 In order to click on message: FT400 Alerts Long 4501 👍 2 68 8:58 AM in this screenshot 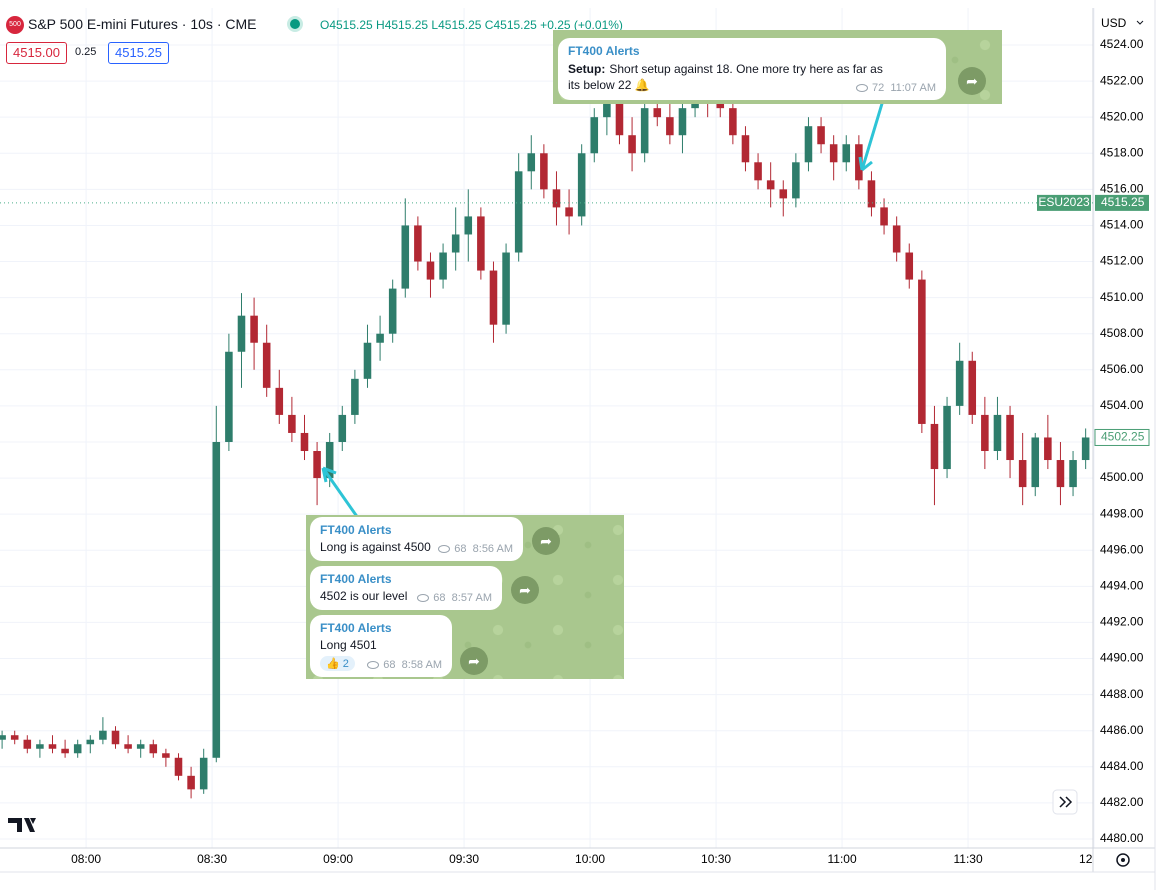, I will do `click(381, 646)`.